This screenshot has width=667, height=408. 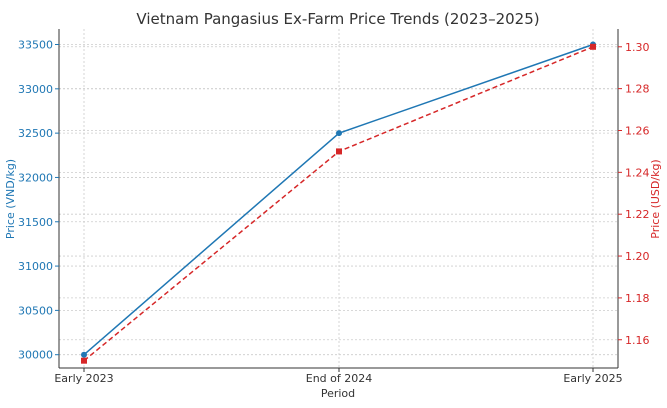 I want to click on left-tick-label: 30000, so click(x=35, y=355).